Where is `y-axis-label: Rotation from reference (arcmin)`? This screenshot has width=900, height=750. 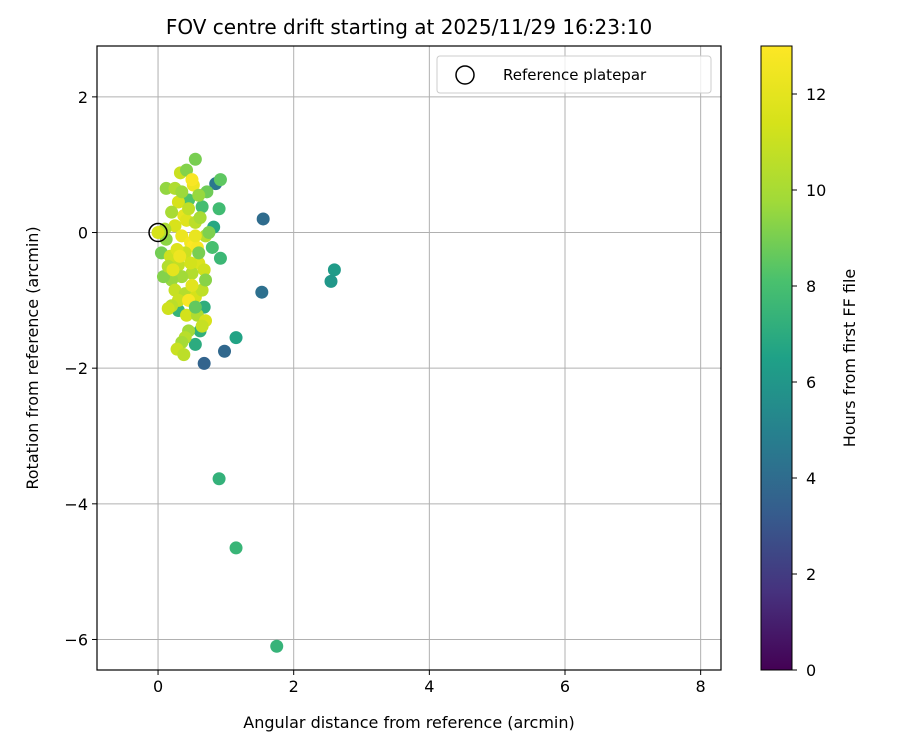 y-axis-label: Rotation from reference (arcmin) is located at coordinates (32, 357).